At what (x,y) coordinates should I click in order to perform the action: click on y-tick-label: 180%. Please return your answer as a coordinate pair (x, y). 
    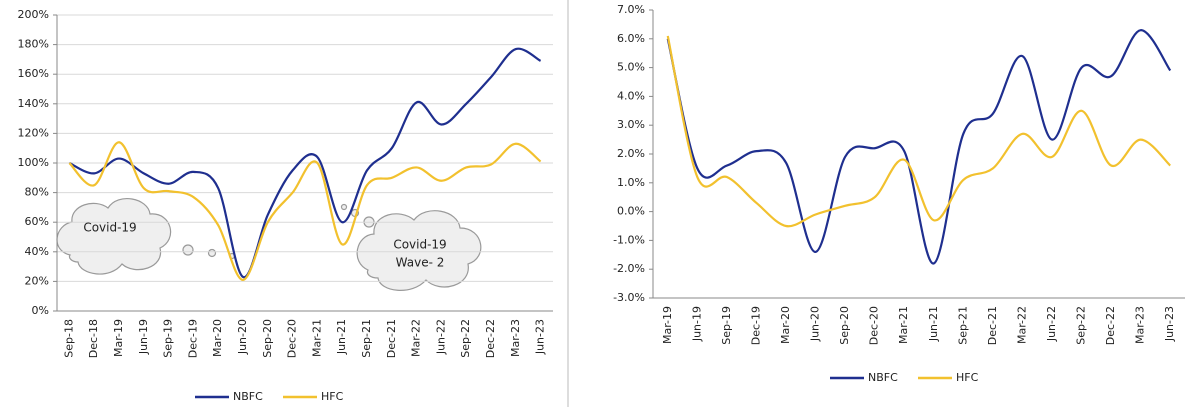
    Looking at the image, I should click on (33, 44).